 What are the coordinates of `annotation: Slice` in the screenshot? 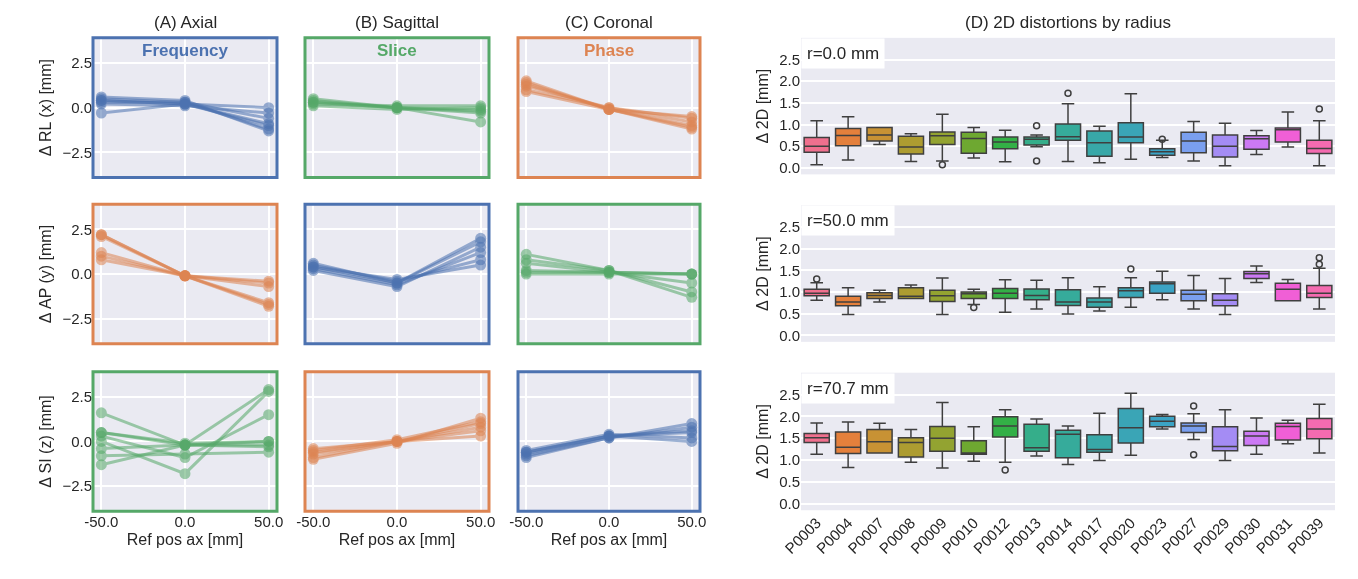 It's located at (397, 50).